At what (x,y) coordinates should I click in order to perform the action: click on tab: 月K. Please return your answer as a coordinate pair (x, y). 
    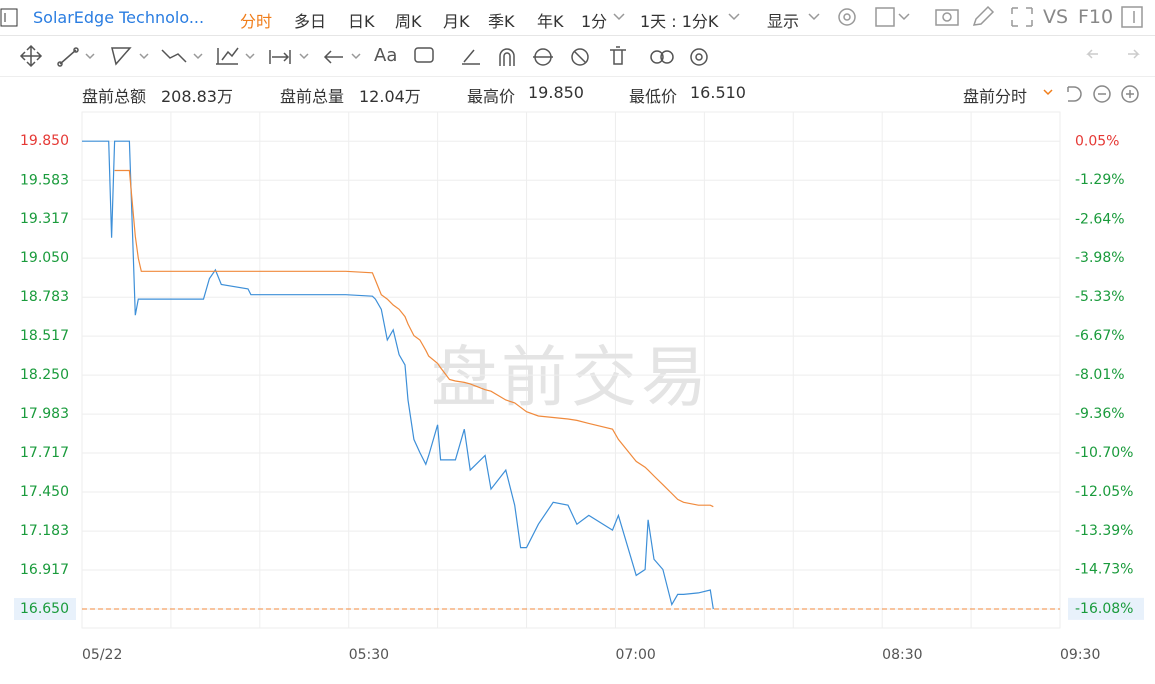
    Looking at the image, I should click on (456, 21).